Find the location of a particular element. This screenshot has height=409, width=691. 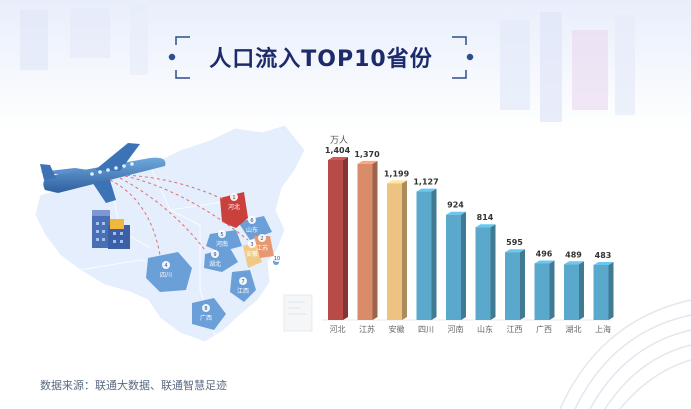

bar-value-label: 1,127 is located at coordinates (425, 182).